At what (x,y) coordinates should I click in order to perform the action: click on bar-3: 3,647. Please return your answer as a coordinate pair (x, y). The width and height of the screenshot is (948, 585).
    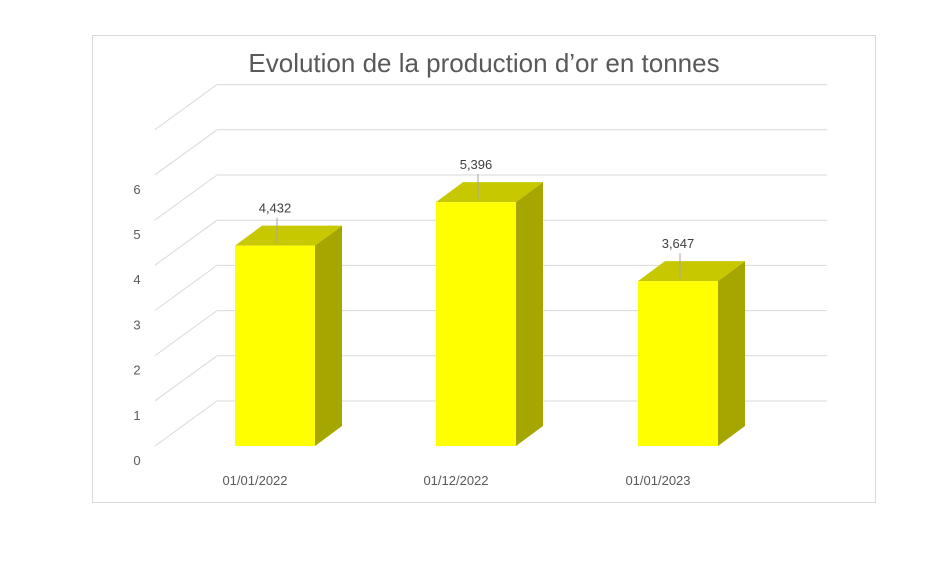
    Looking at the image, I should click on (691, 341).